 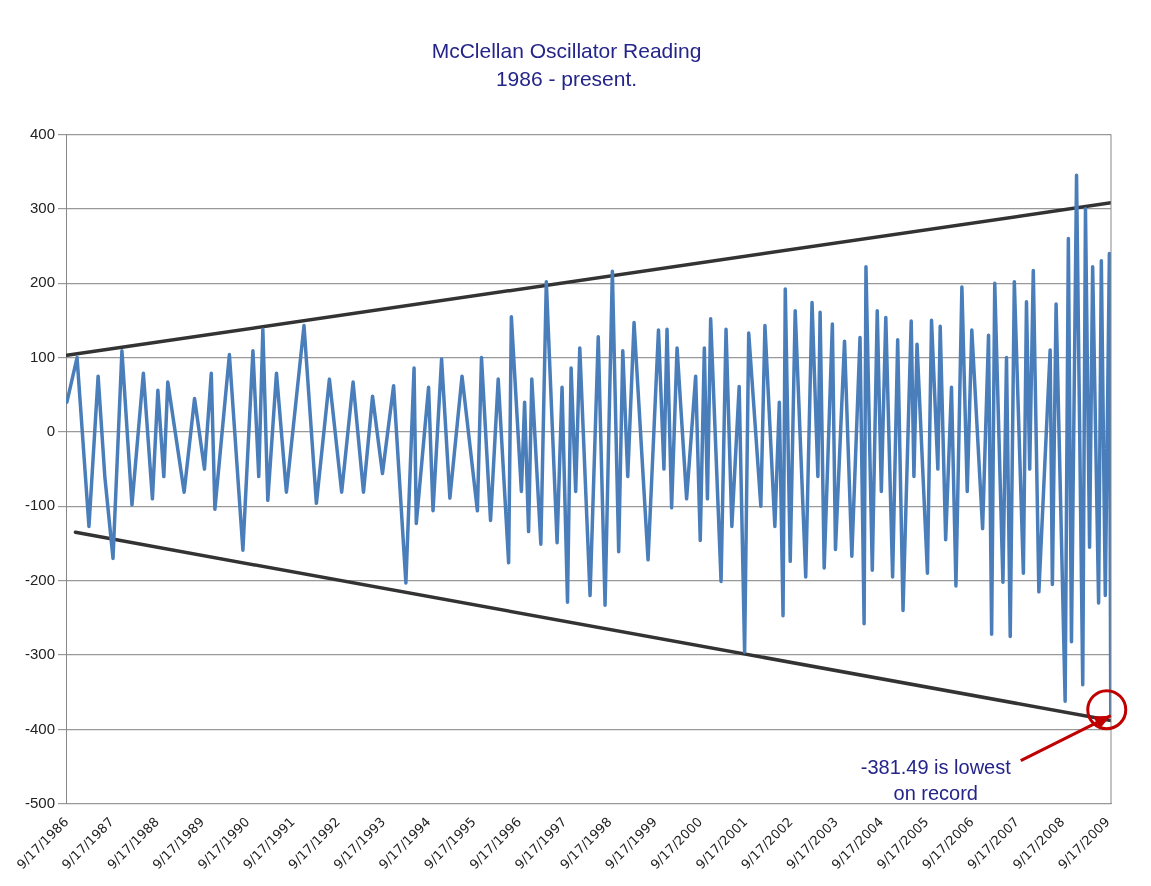 I want to click on y-tick-label: 400, so click(x=42, y=133).